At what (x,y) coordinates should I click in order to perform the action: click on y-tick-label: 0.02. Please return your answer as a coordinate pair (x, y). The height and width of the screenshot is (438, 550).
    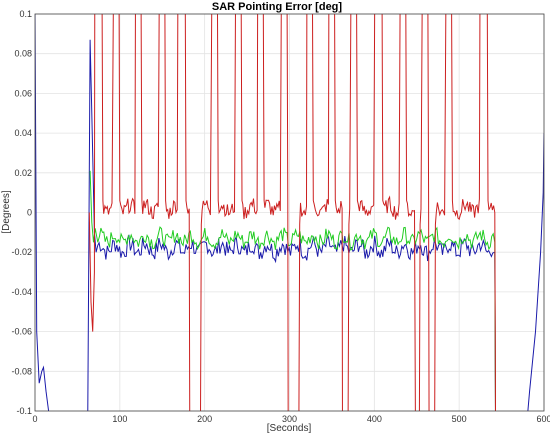
    Looking at the image, I should click on (23, 173).